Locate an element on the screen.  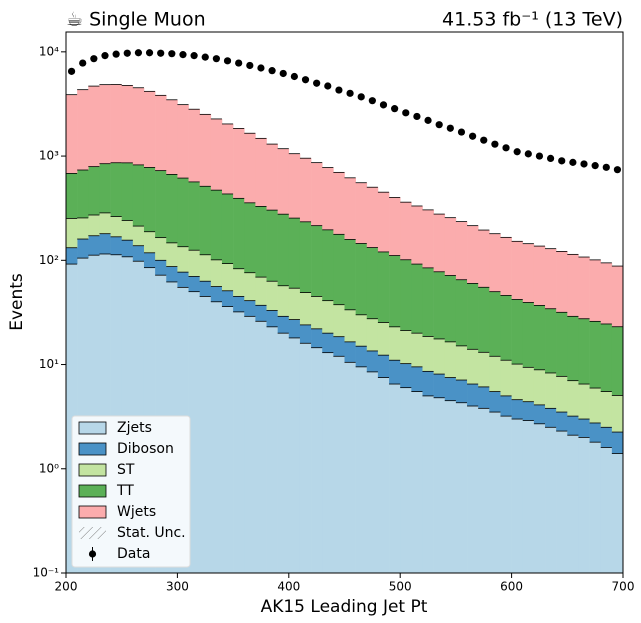
x-tick-label: 300 is located at coordinates (177, 587).